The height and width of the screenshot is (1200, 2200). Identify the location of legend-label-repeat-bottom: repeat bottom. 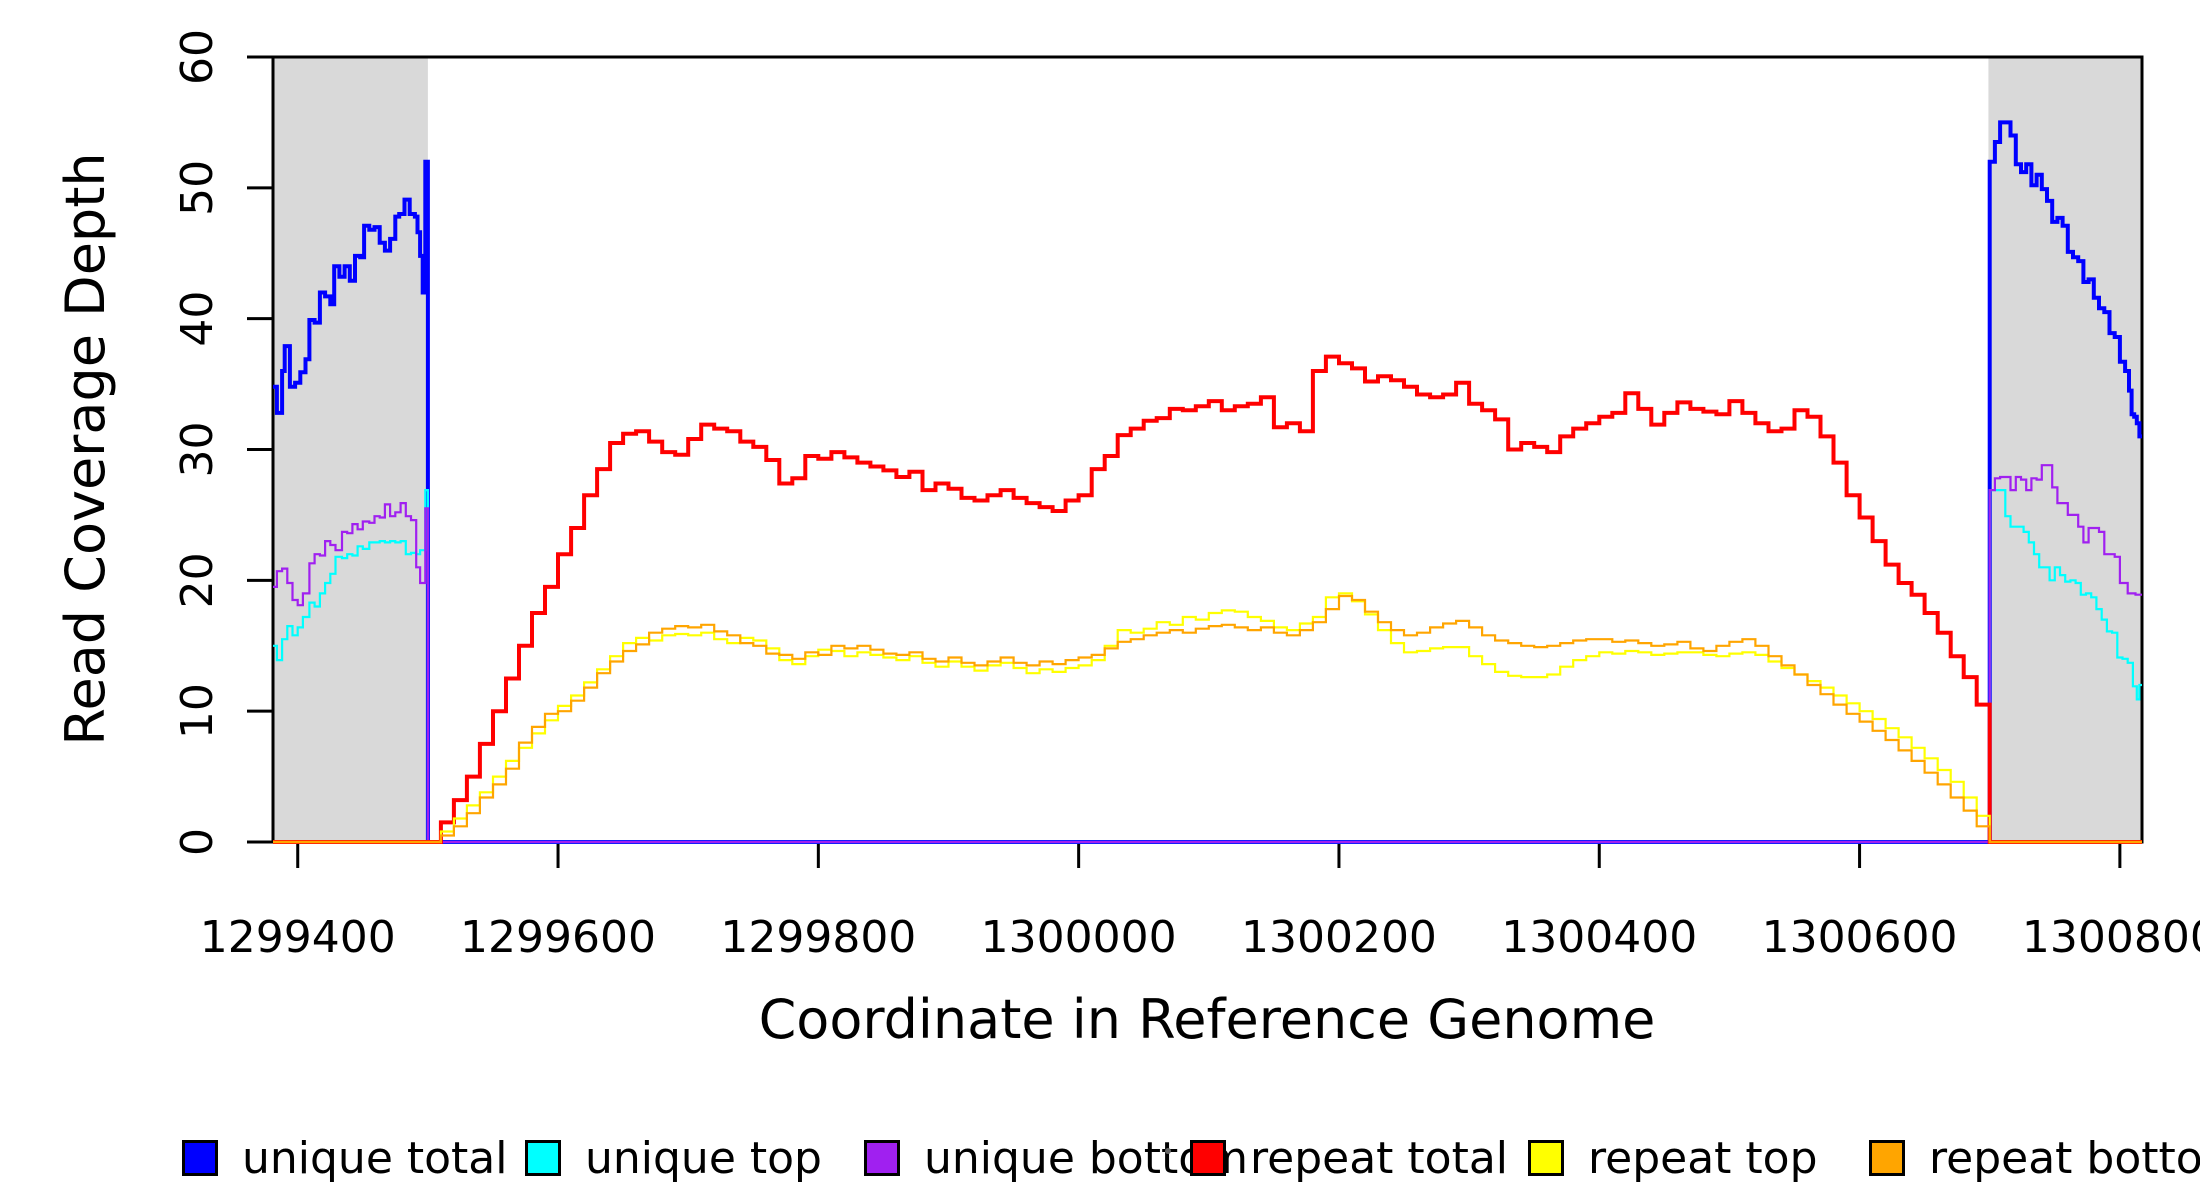
(2064, 1158).